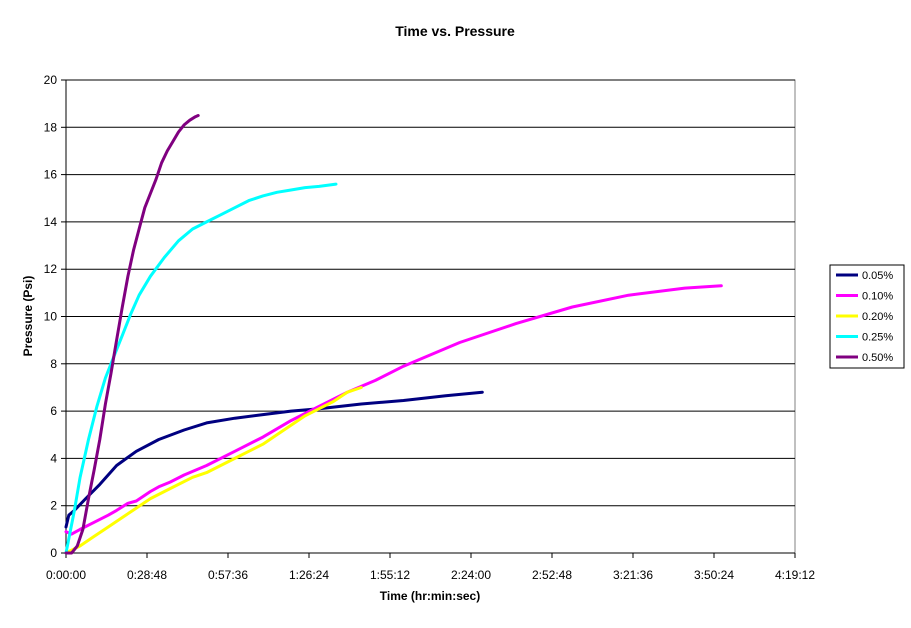  Describe the element at coordinates (132, 334) in the screenshot. I see `series-line-0.50%` at that location.